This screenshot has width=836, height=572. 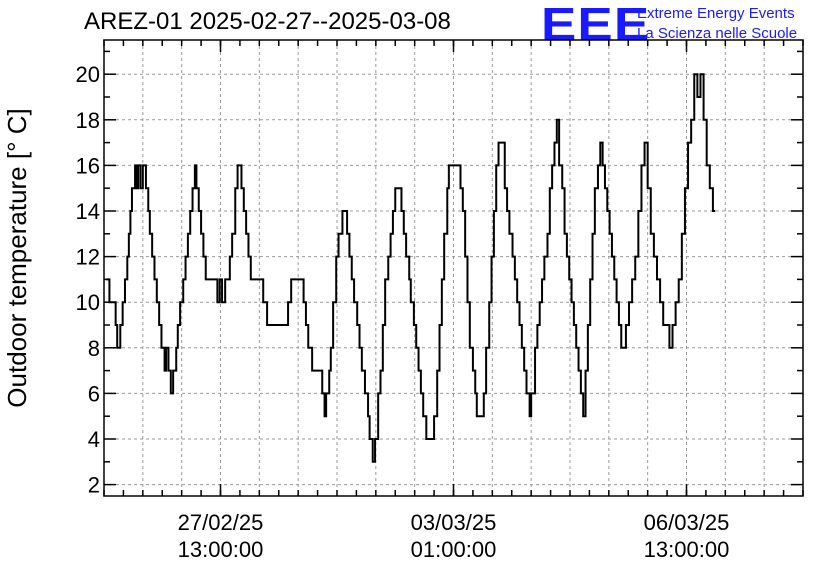 What do you see at coordinates (94, 439) in the screenshot?
I see `y-tick-label: 4` at bounding box center [94, 439].